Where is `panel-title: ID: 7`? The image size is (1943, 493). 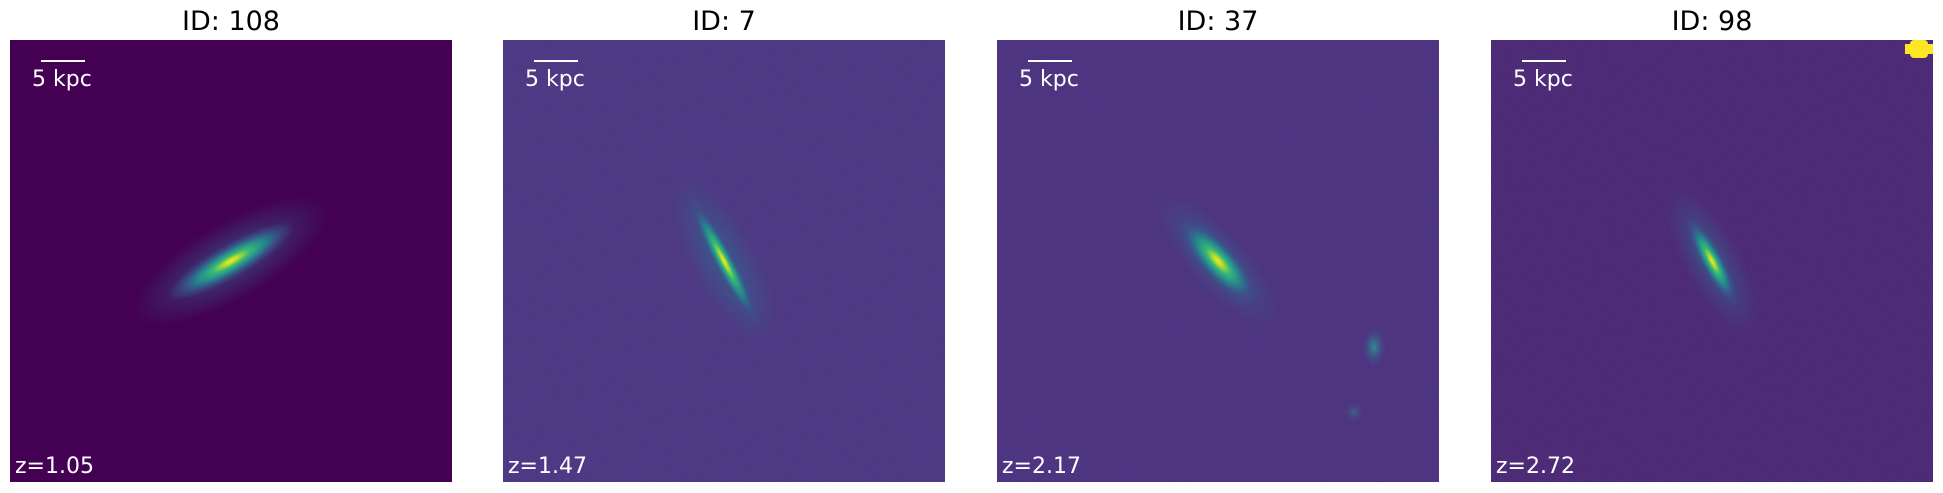
panel-title: ID: 7 is located at coordinates (724, 21).